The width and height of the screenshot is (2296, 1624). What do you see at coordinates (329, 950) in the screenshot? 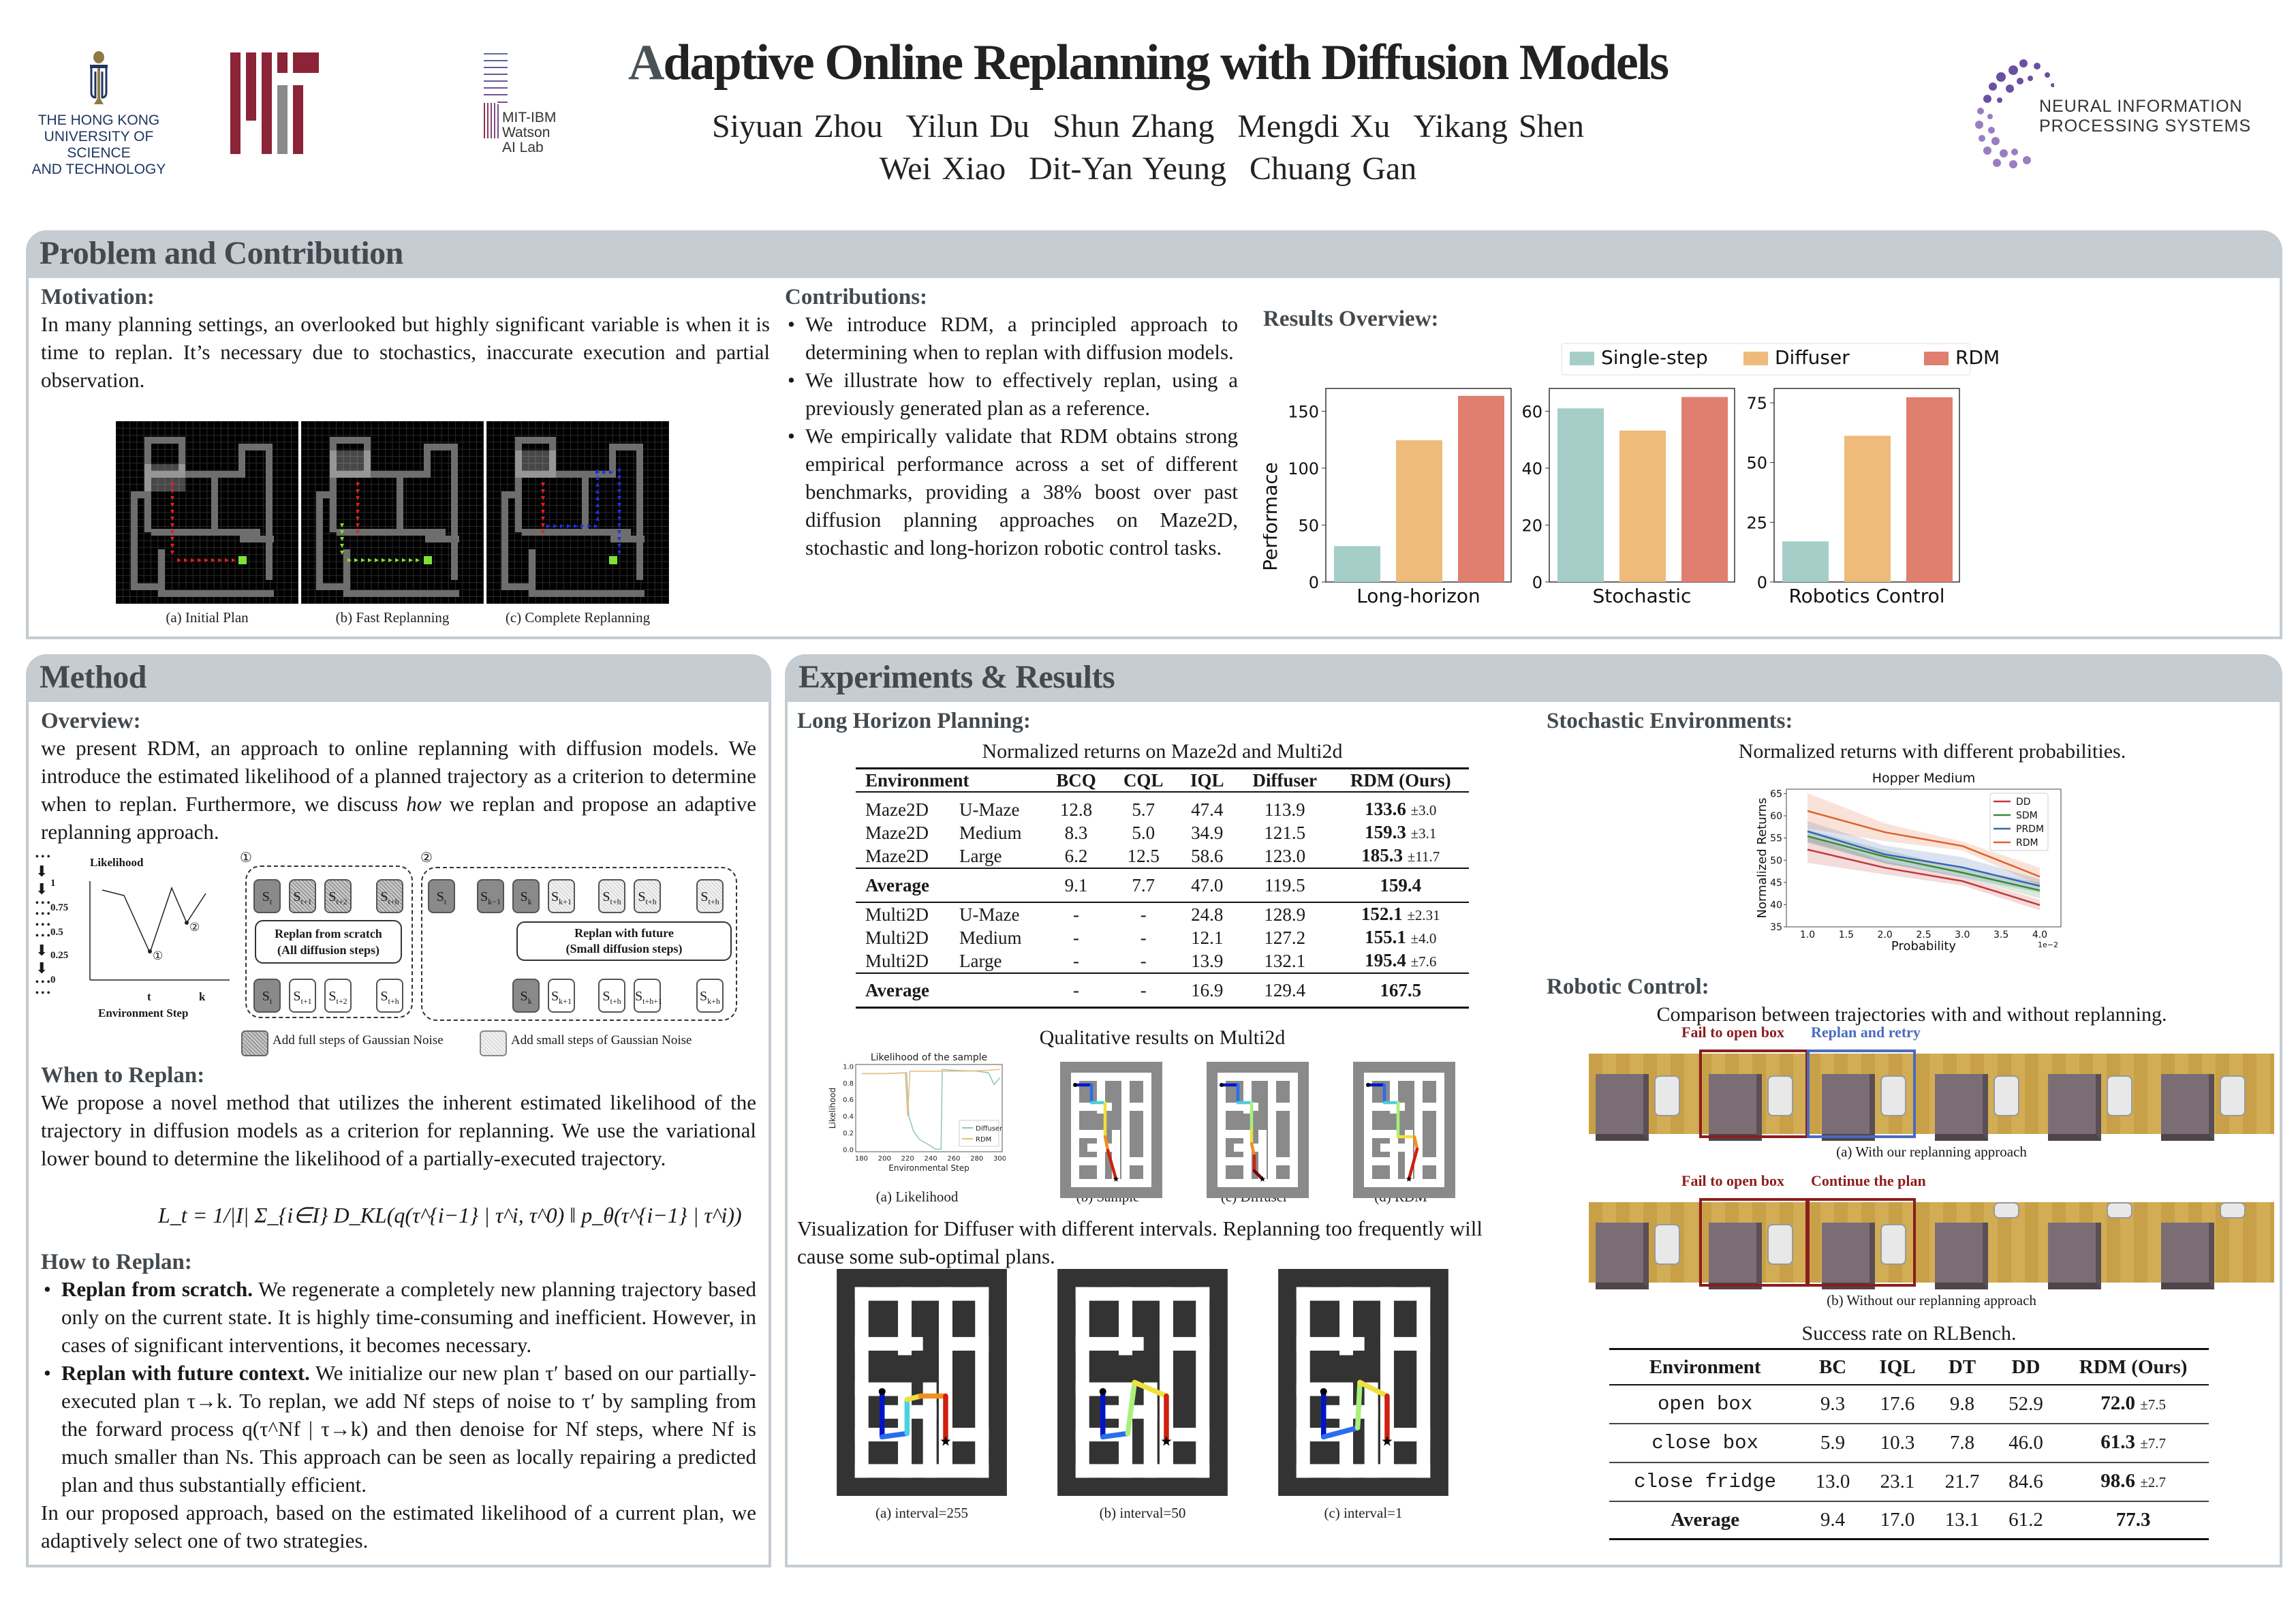
I see `replan-scratch-sub: (All diffusion steps)` at bounding box center [329, 950].